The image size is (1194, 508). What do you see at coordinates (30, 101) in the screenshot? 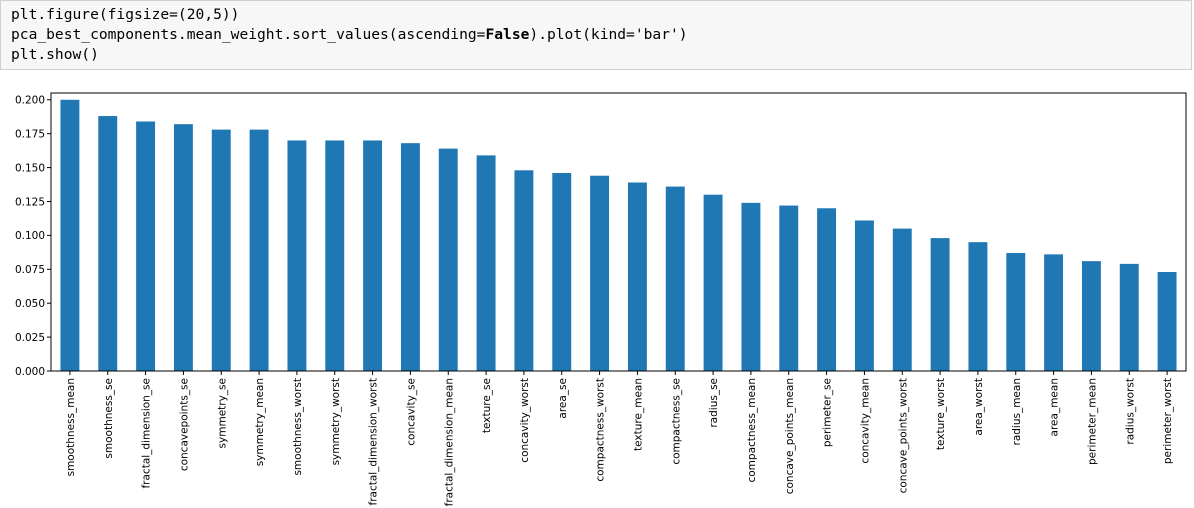
I see `y-tick-label: 0.200` at bounding box center [30, 101].